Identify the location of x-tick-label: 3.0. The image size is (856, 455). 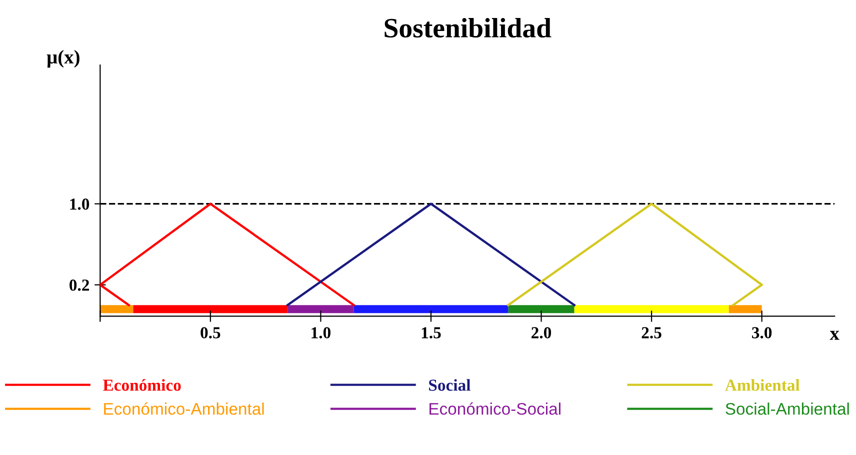
(762, 332).